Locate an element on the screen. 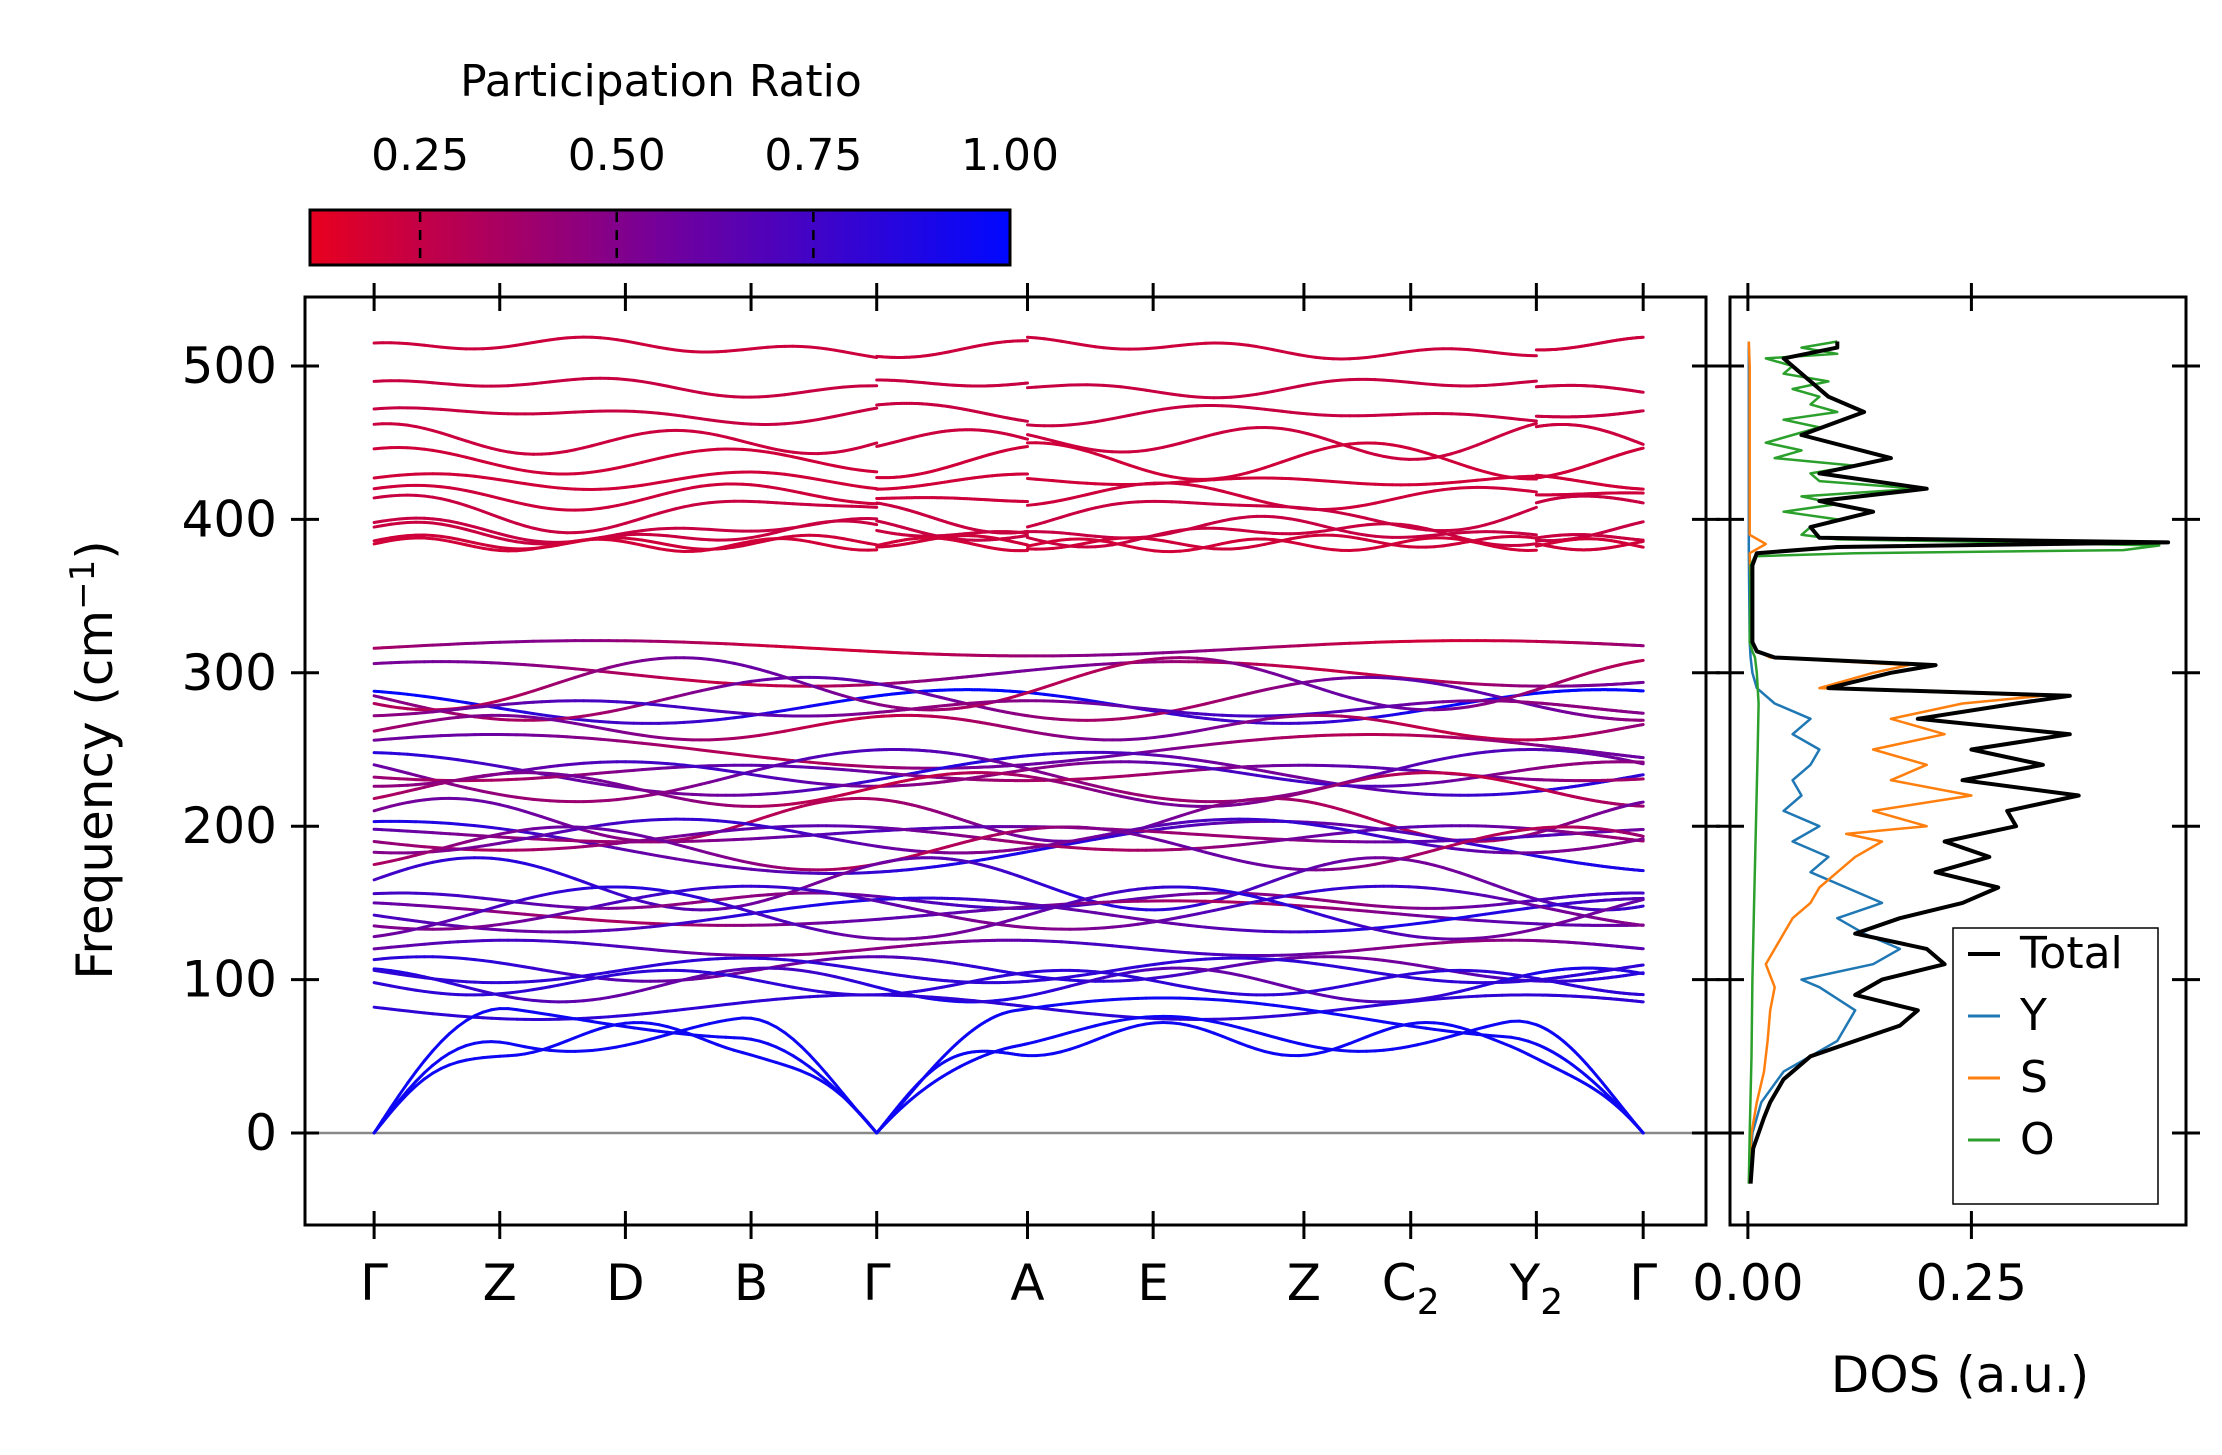 The width and height of the screenshot is (2222, 1455). colorbar-ticks: 0.25 0.50 0.75 1.00 is located at coordinates (715, 196).